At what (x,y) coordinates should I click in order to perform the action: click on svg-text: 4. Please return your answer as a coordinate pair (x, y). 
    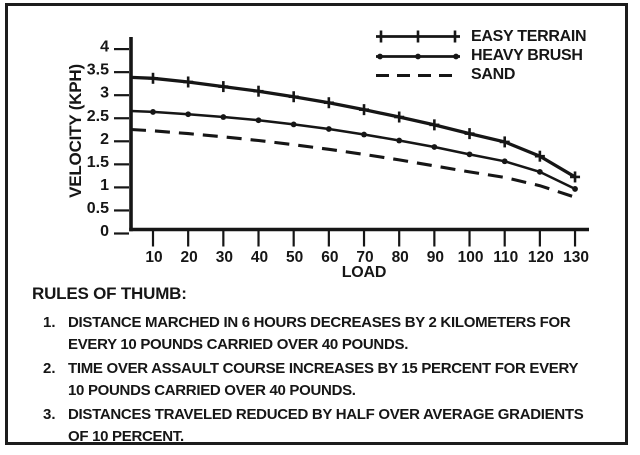
    Looking at the image, I should click on (104, 47).